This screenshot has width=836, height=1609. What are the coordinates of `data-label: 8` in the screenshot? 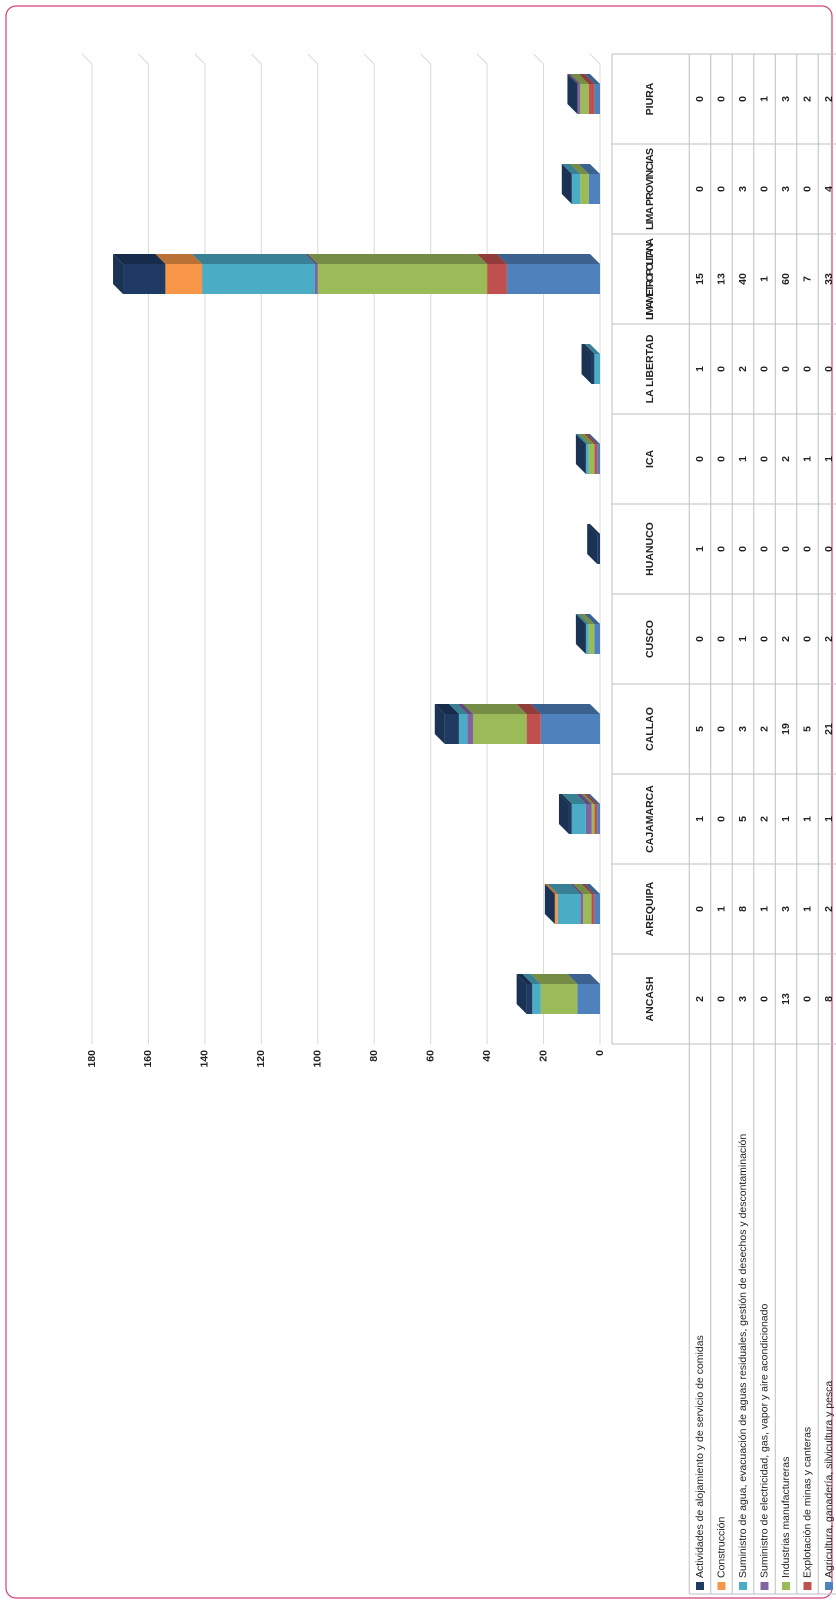 It's located at (829, 999).